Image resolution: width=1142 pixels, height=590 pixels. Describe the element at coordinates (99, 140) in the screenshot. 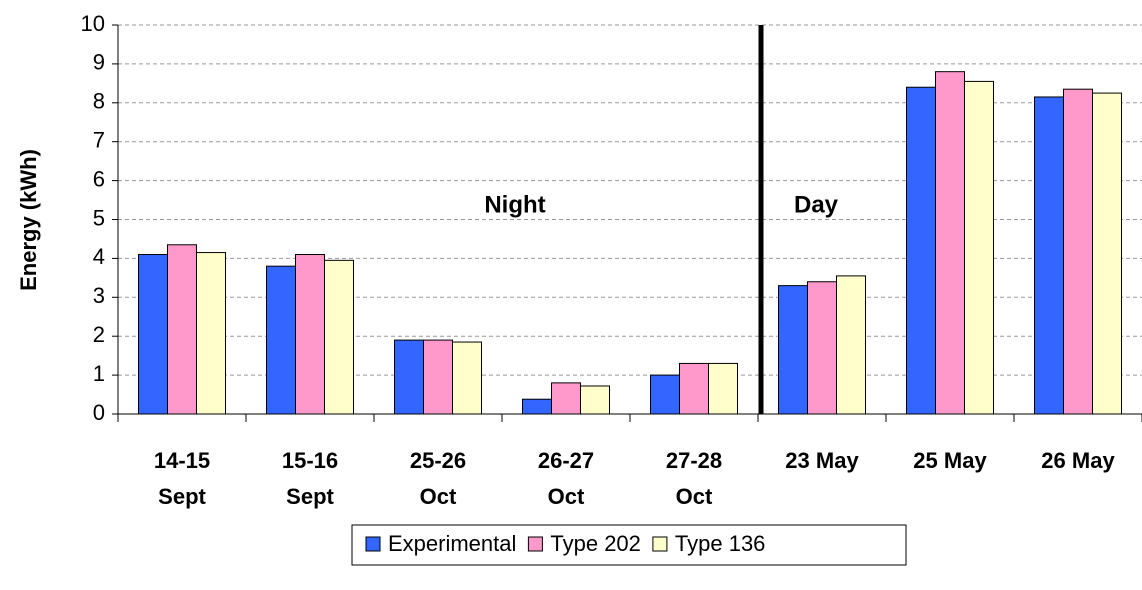

I see `y-tick-label: 7` at that location.